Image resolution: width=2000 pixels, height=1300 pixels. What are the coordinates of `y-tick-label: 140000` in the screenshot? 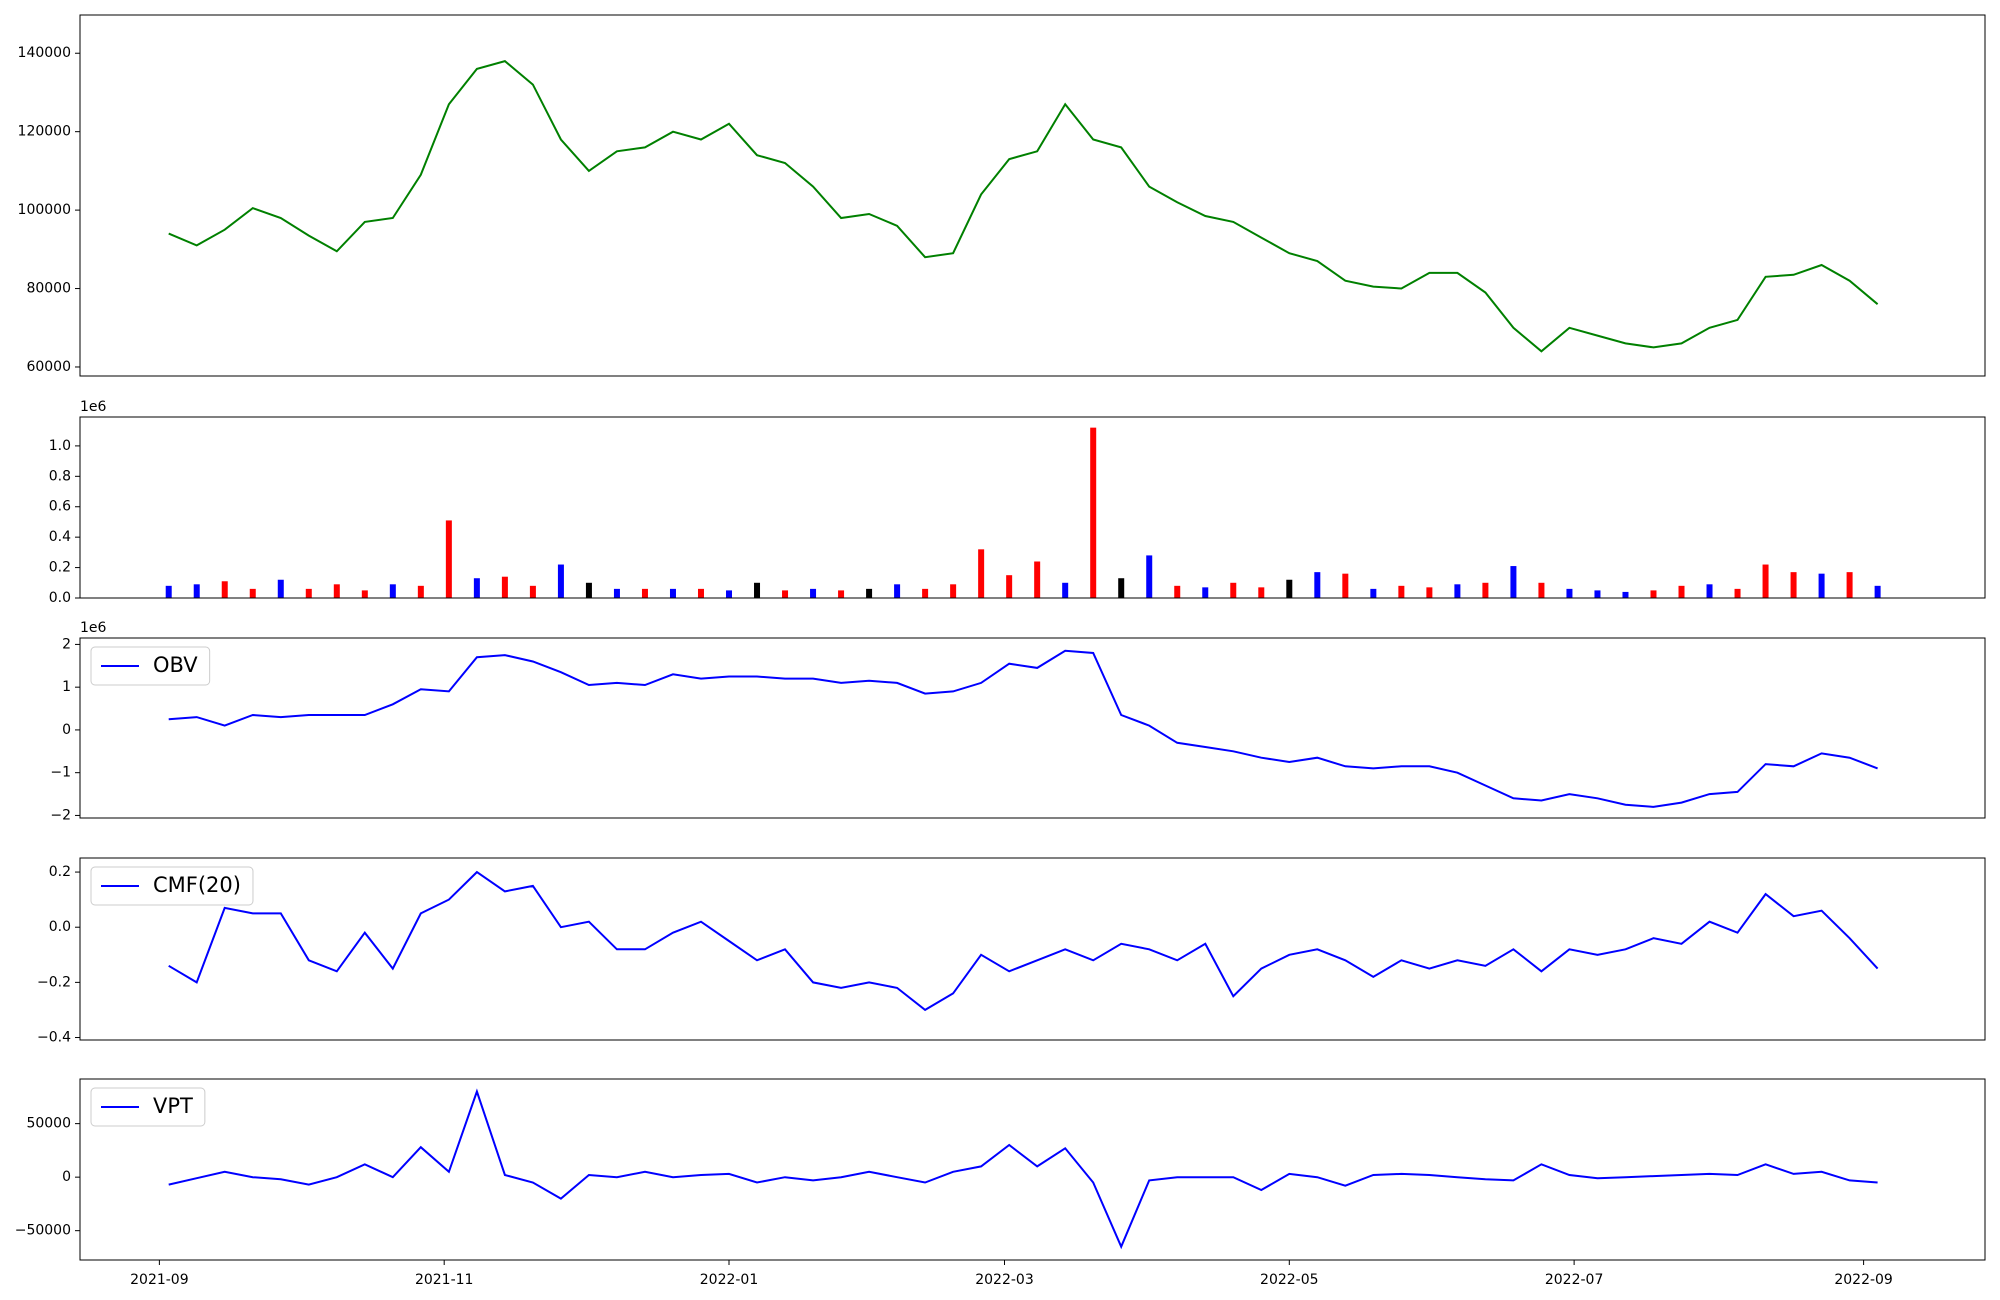 It's located at (44, 53).